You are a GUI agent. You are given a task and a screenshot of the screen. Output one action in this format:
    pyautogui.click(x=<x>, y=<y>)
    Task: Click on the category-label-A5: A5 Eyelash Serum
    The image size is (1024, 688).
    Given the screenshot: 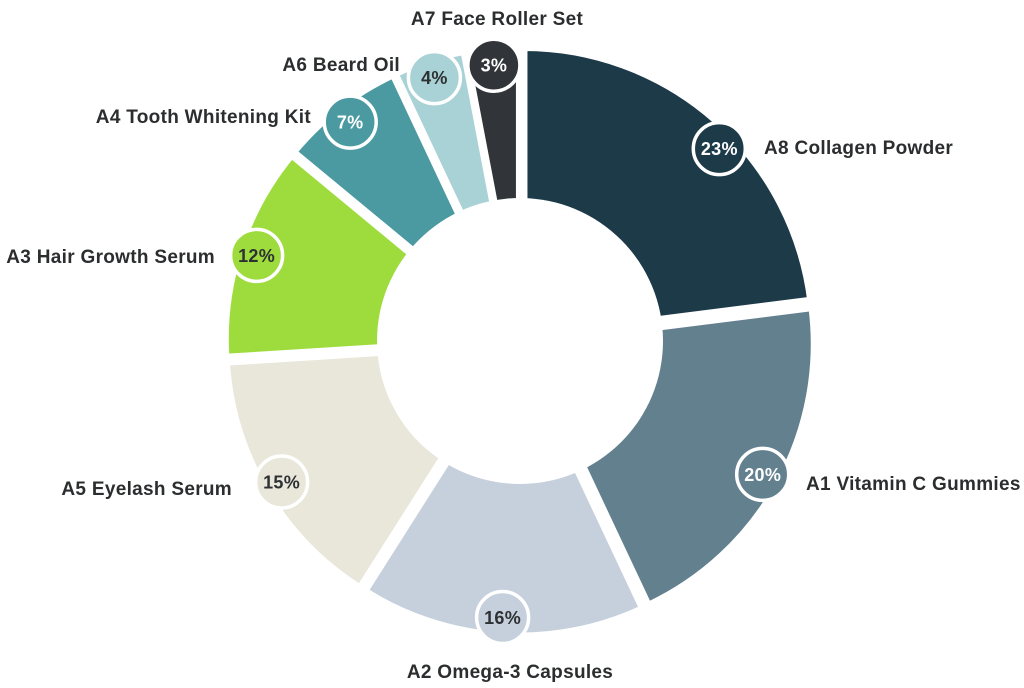 What is the action you would take?
    pyautogui.click(x=146, y=489)
    